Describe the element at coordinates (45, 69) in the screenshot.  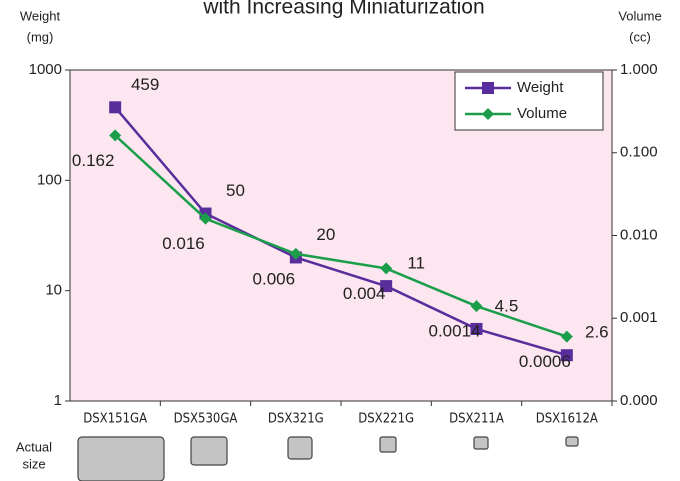
I see `y-tick-label: 1000` at that location.